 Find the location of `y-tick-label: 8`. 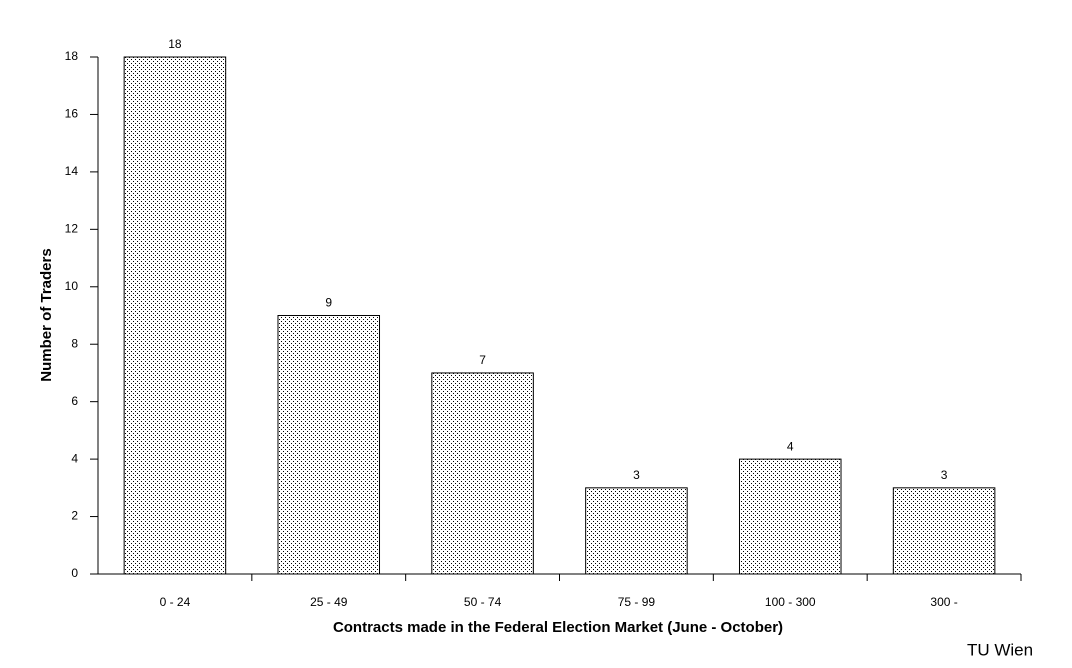

y-tick-label: 8 is located at coordinates (74, 343).